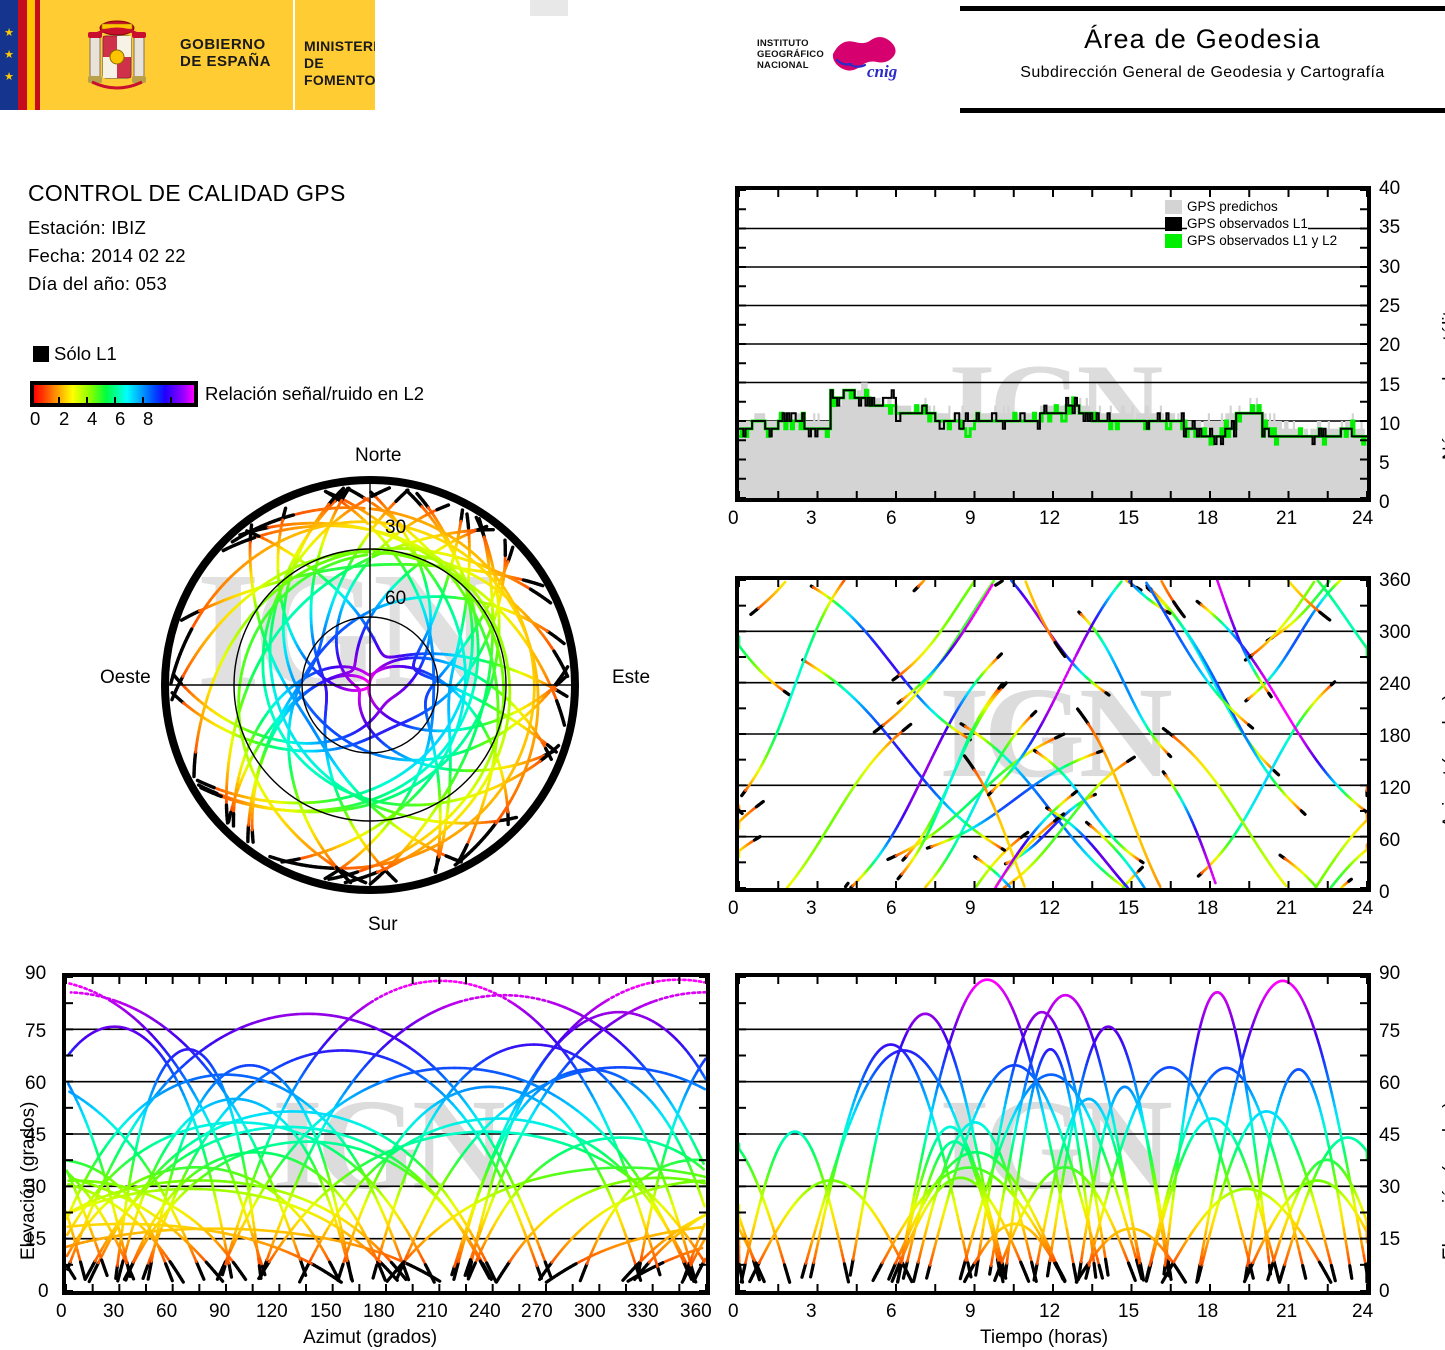  What do you see at coordinates (1384, 463) in the screenshot?
I see `ytick-label: 5` at bounding box center [1384, 463].